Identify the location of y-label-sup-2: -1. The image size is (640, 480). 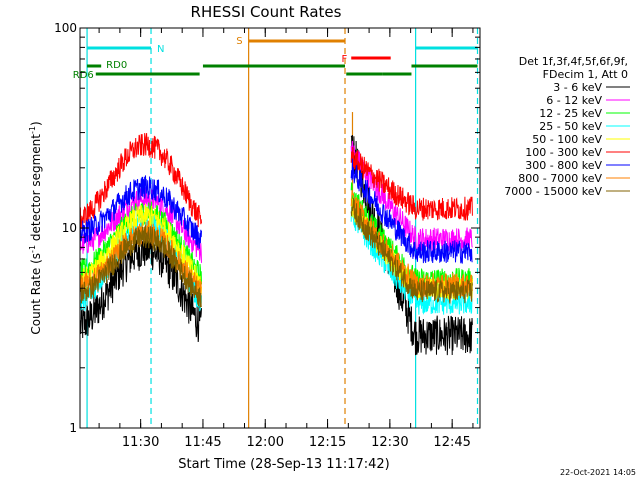
(32, 130).